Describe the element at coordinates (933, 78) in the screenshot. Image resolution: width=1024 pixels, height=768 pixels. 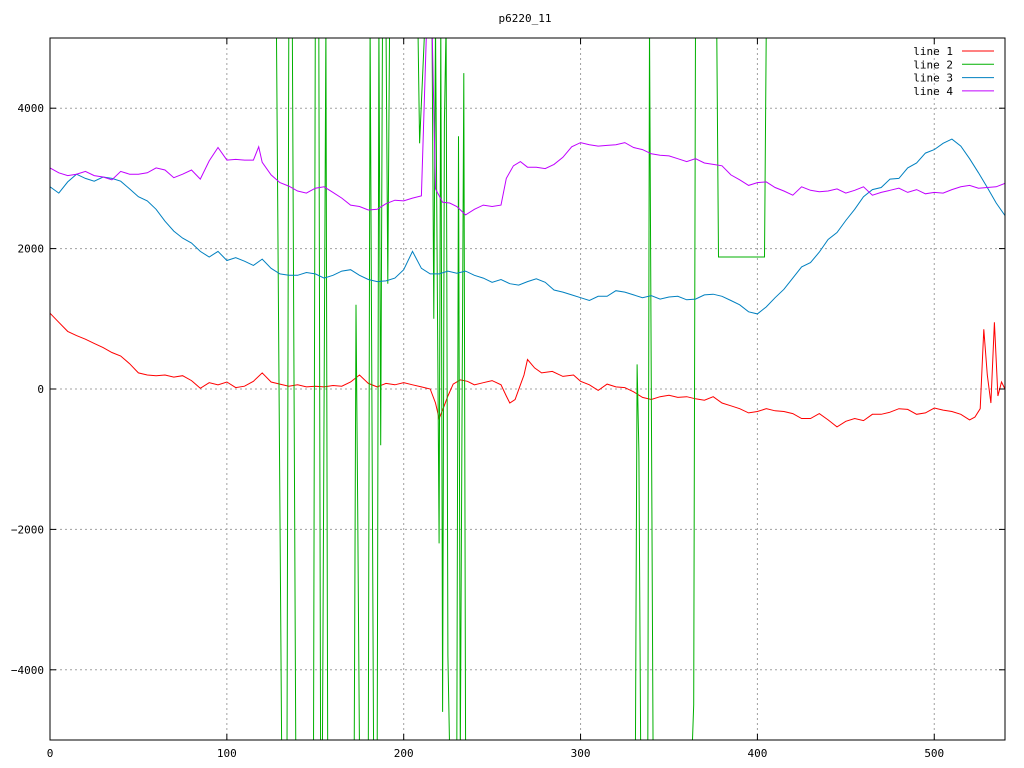
I see `legend-label-3: line 3` at that location.